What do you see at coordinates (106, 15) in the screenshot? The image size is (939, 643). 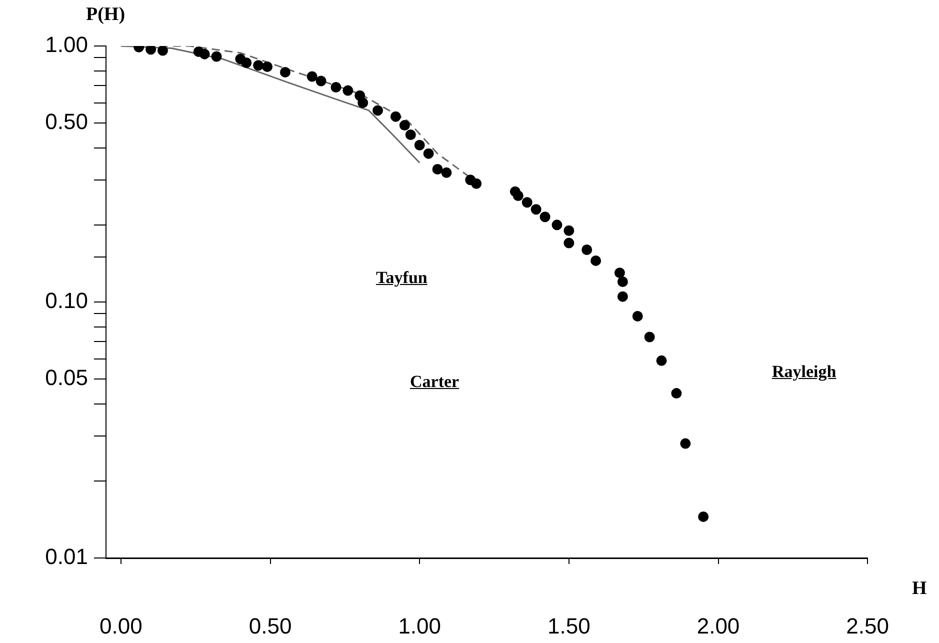 I see `y-axis-title: P(H)` at bounding box center [106, 15].